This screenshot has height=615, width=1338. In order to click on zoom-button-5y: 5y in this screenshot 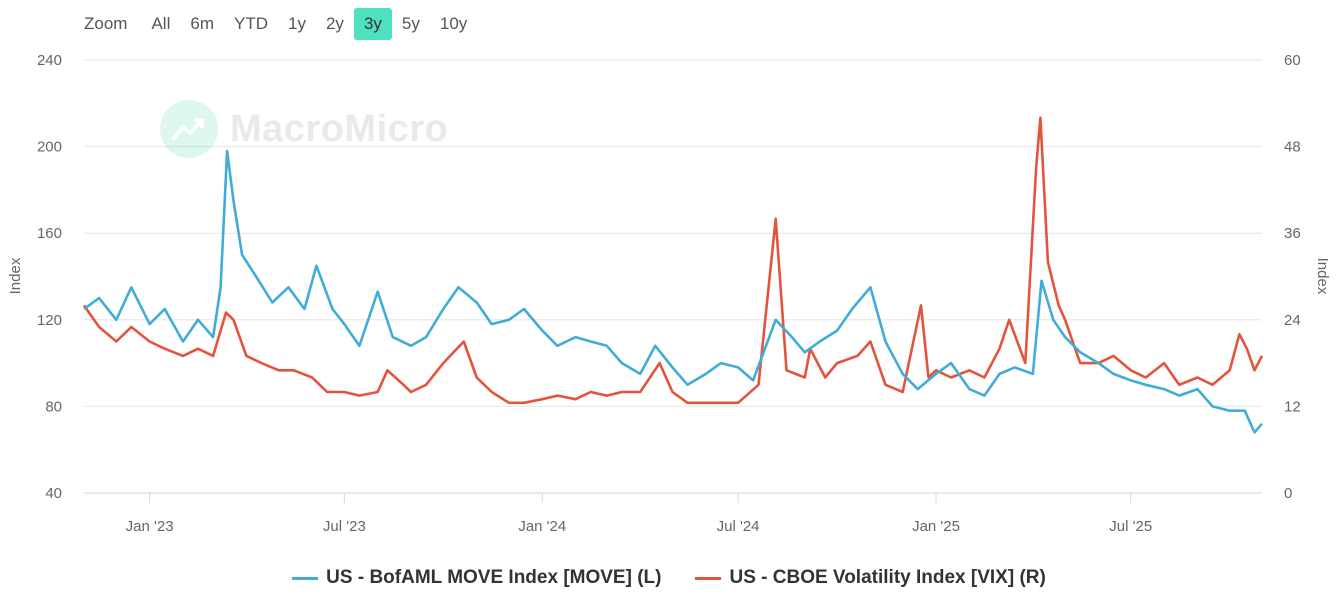, I will do `click(410, 23)`.